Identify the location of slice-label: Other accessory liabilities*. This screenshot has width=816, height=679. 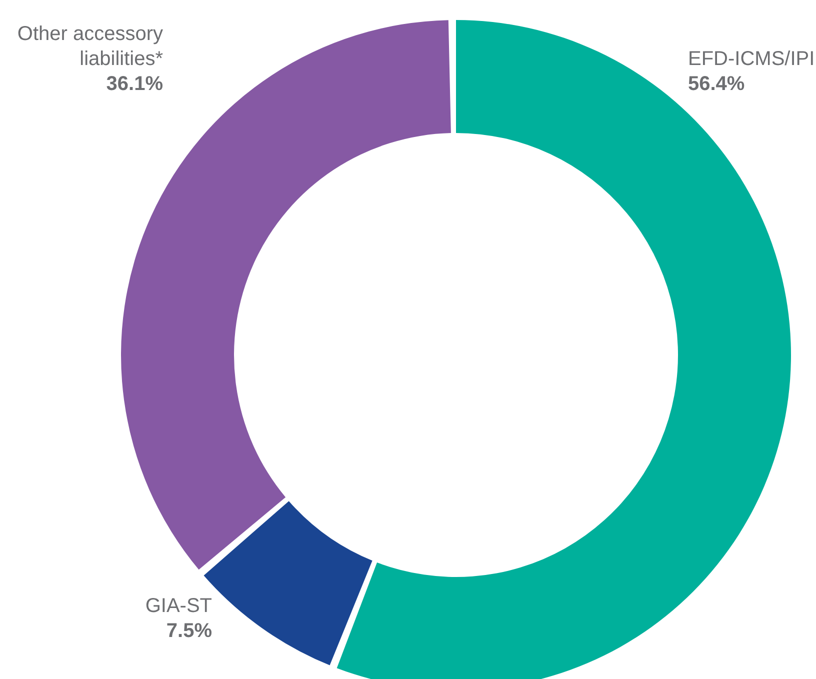
(90, 46).